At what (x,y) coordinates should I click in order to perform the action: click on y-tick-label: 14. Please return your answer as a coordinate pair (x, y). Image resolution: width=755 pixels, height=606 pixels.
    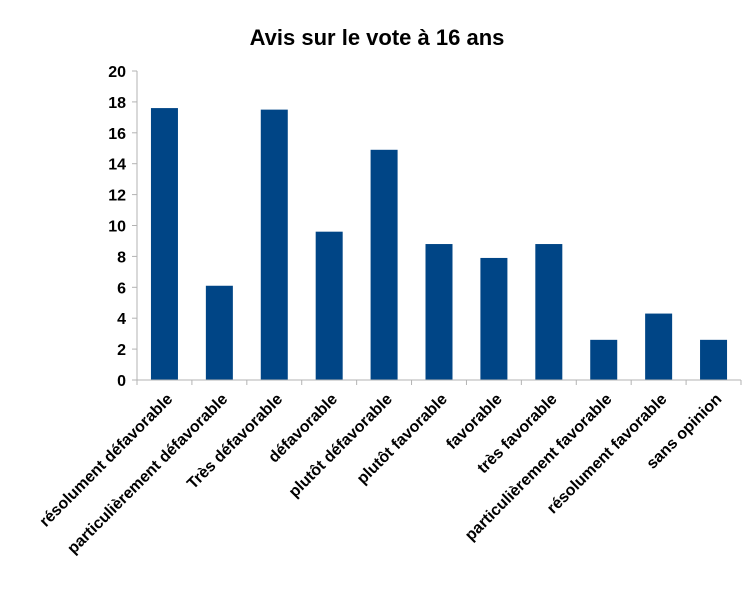
    Looking at the image, I should click on (117, 165).